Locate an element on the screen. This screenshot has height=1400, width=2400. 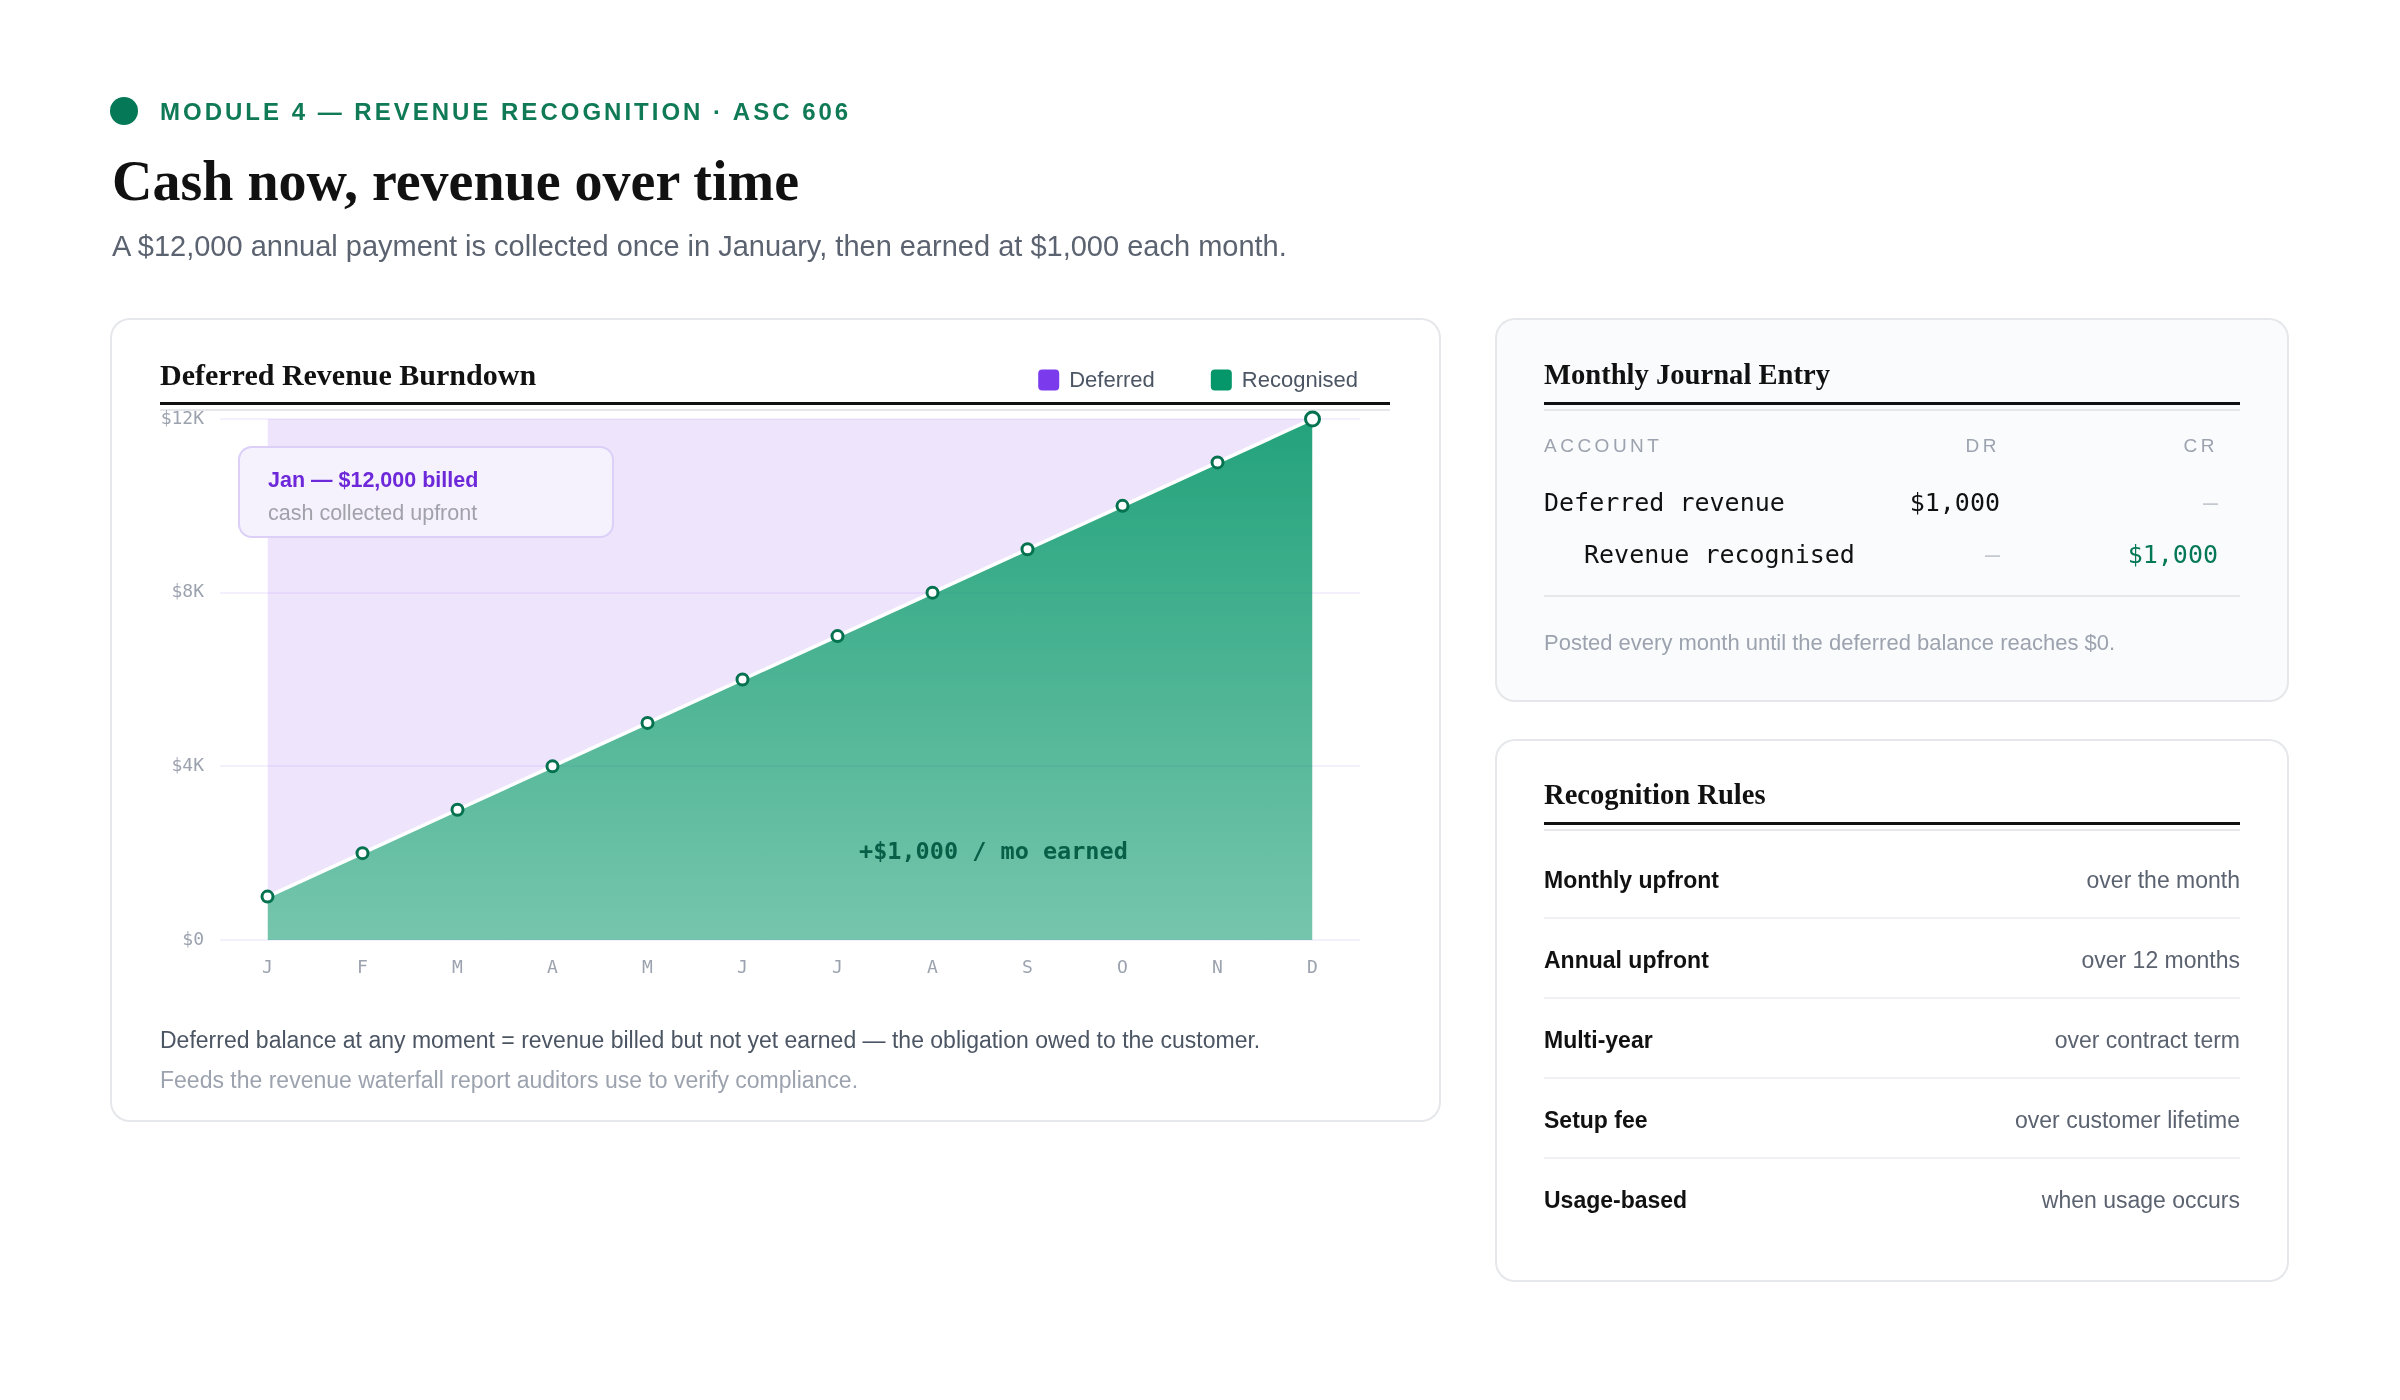
text: MODULE 4 — REVENUE RECOGNITION · ASC 606 is located at coordinates (506, 111).